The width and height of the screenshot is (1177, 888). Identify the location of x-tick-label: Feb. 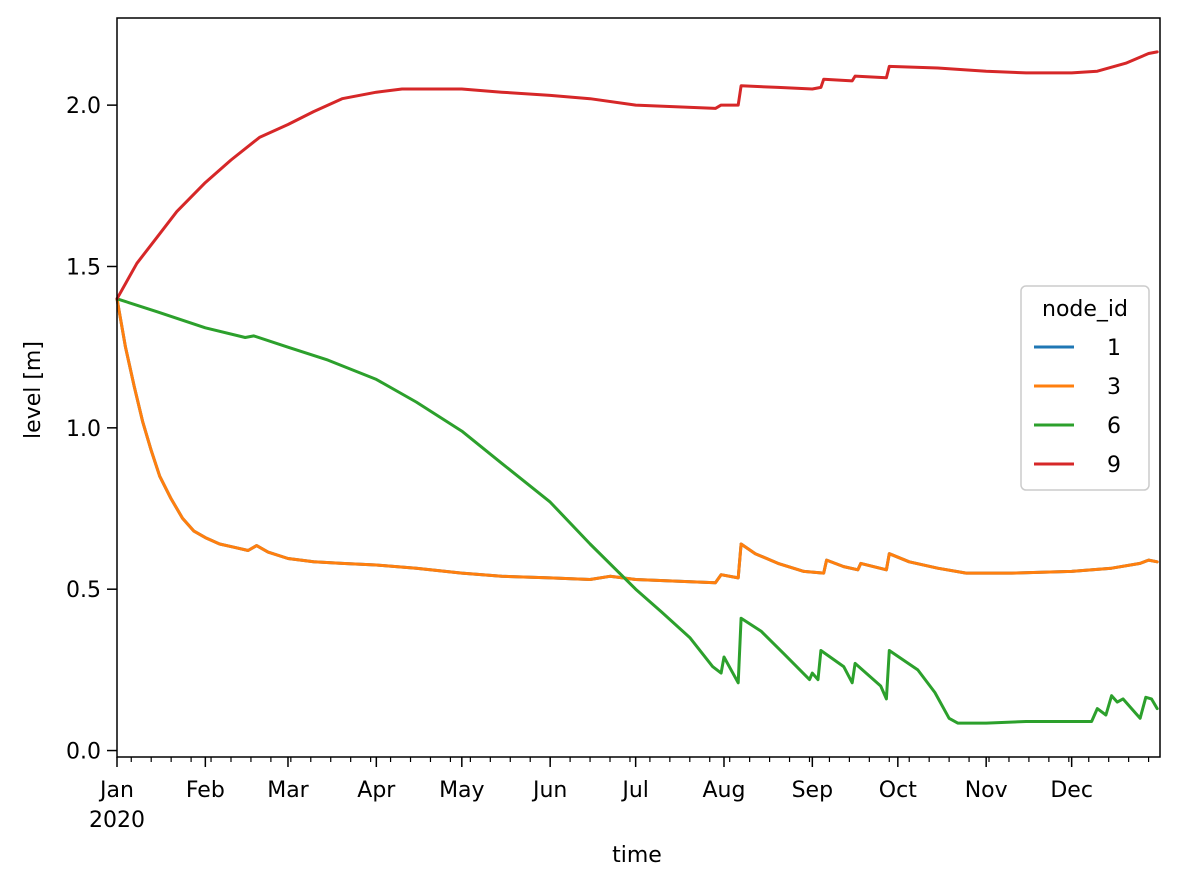
(205, 790).